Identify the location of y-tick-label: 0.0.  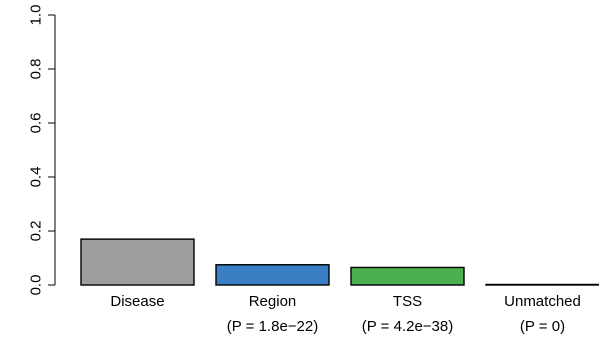
(36, 285).